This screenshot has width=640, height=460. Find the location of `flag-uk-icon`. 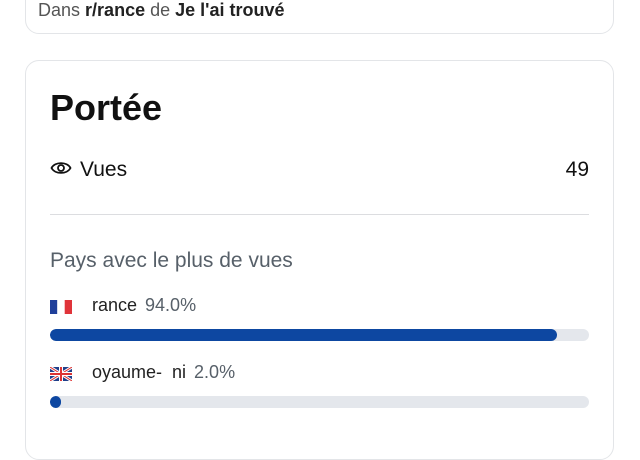

flag-uk-icon is located at coordinates (61, 374).